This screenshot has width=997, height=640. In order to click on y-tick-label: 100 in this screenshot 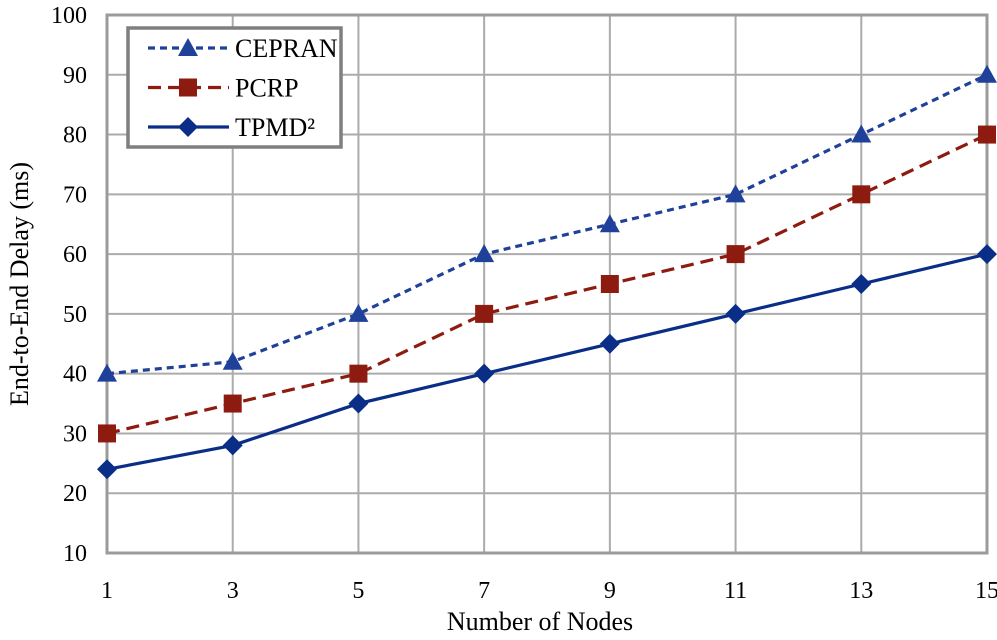, I will do `click(69, 16)`.